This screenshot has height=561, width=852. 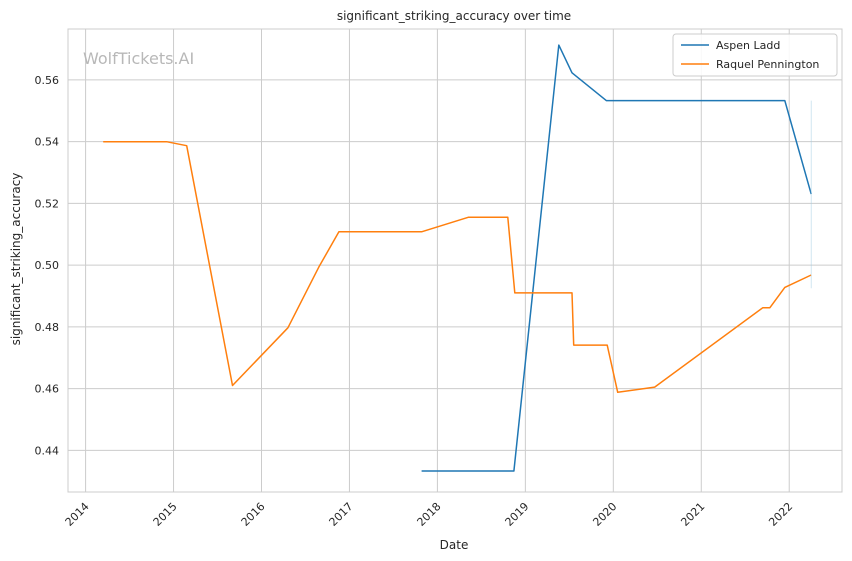 What do you see at coordinates (47, 142) in the screenshot?
I see `y-tick-label: 0.54` at bounding box center [47, 142].